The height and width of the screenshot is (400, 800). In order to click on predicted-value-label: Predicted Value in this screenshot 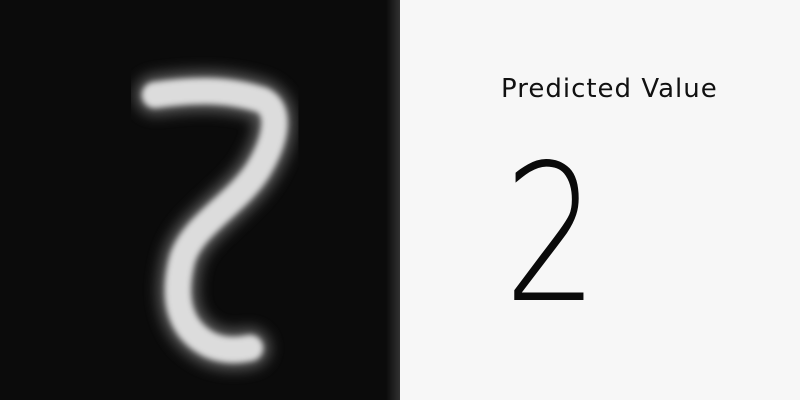, I will do `click(609, 89)`.